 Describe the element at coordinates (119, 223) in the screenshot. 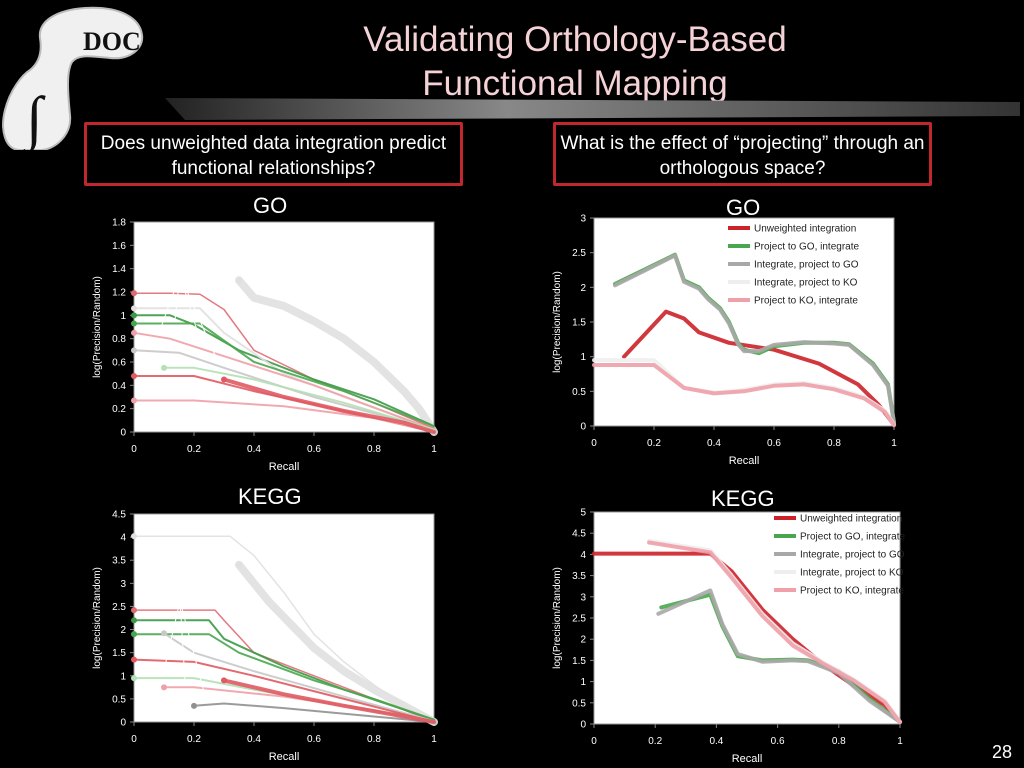

I see `y-tick-label: 1.8` at that location.